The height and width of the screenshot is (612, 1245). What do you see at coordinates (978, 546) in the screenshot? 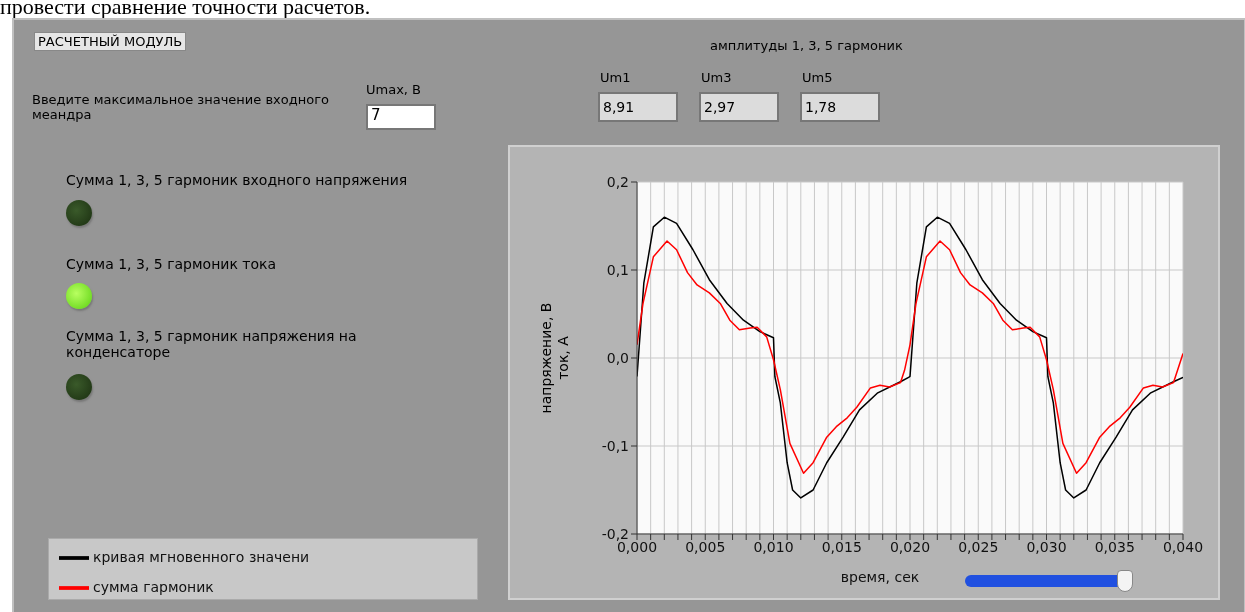
I see `x-tick-label: 0,025` at bounding box center [978, 546].